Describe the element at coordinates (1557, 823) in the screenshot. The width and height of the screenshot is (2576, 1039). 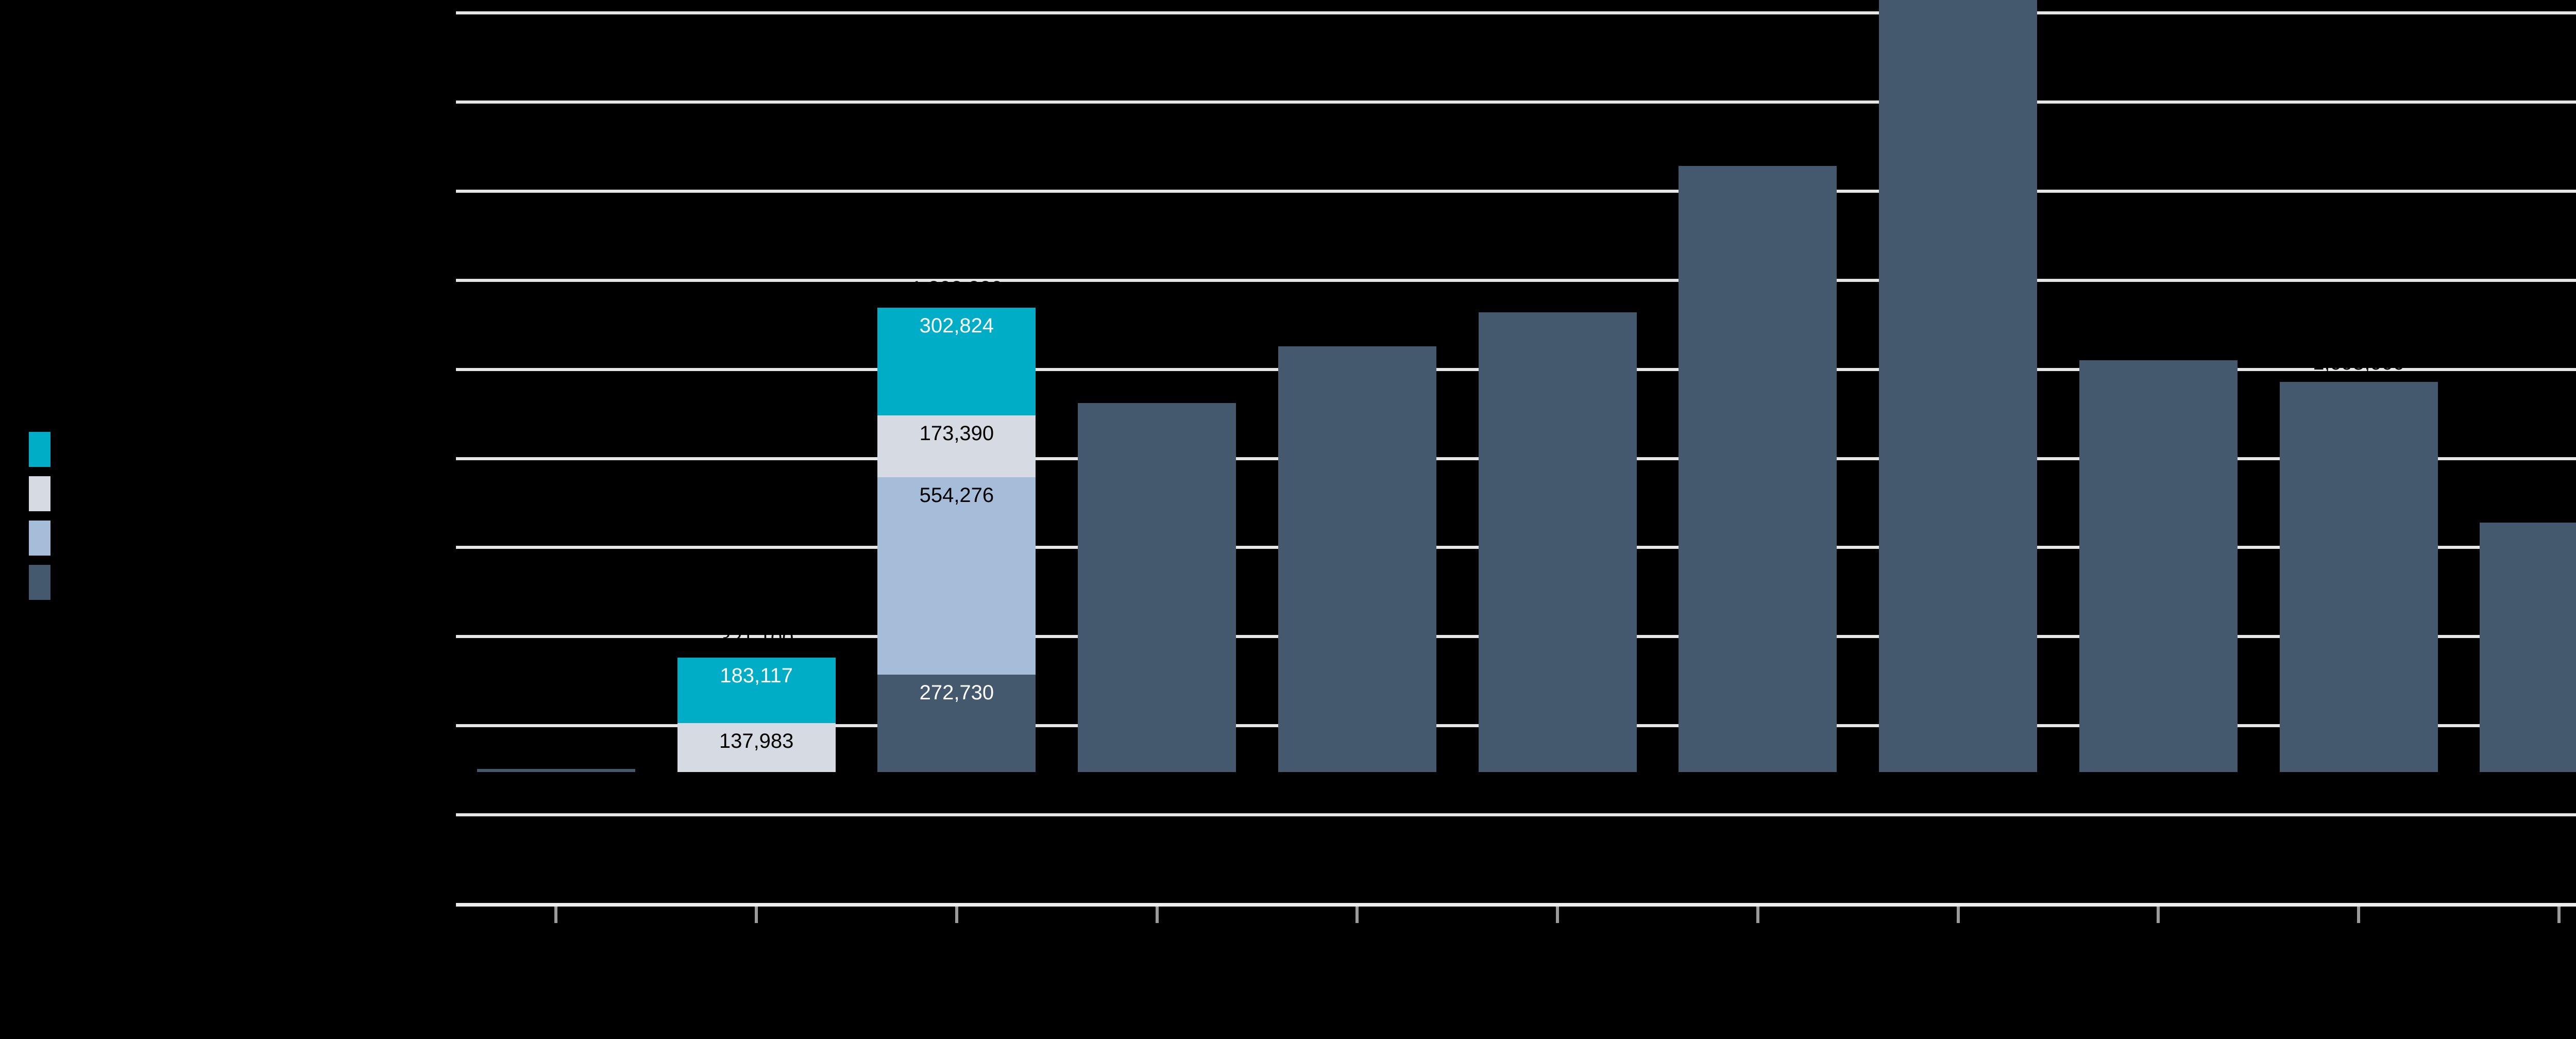
I see `x-axis-category-label: 6` at that location.